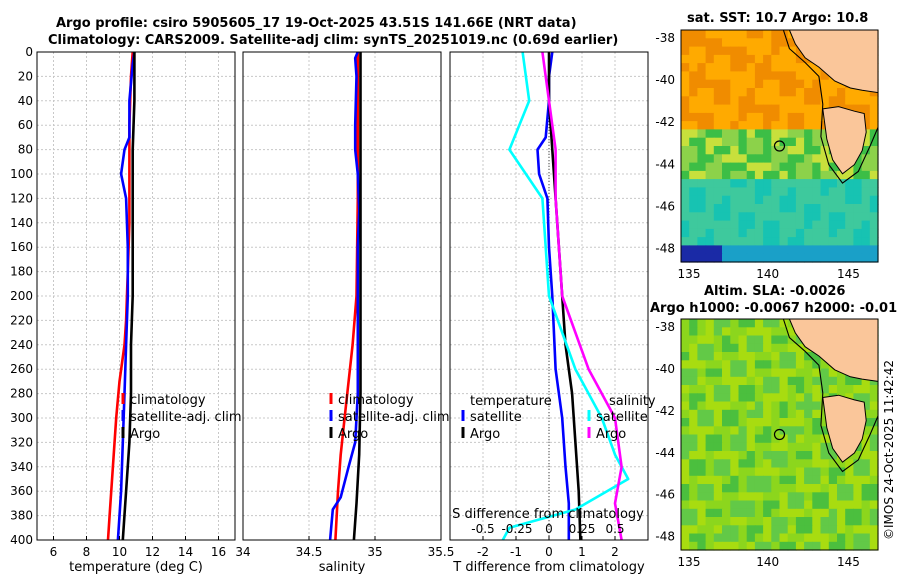 The image size is (900, 580). I want to click on map-x-tick-label: 135, so click(689, 562).